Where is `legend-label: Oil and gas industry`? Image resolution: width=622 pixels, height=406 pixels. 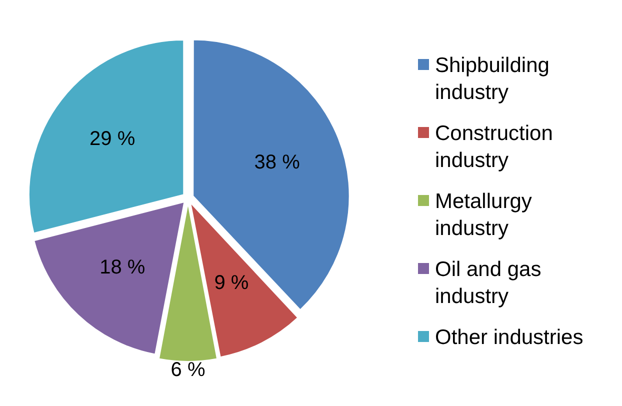
legend-label: Oil and gas industry is located at coordinates (488, 283).